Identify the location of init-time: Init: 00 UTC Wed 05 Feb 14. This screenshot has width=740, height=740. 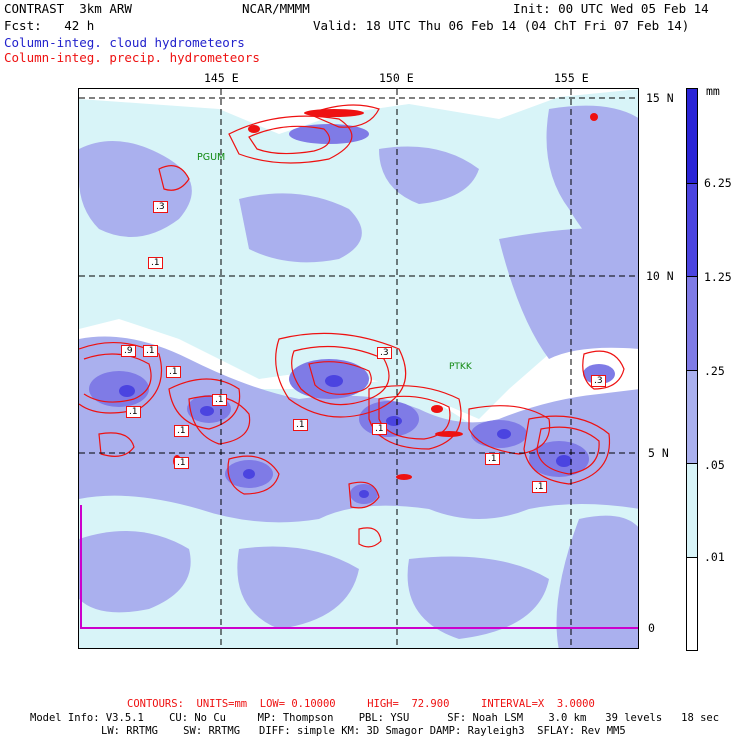
(611, 8).